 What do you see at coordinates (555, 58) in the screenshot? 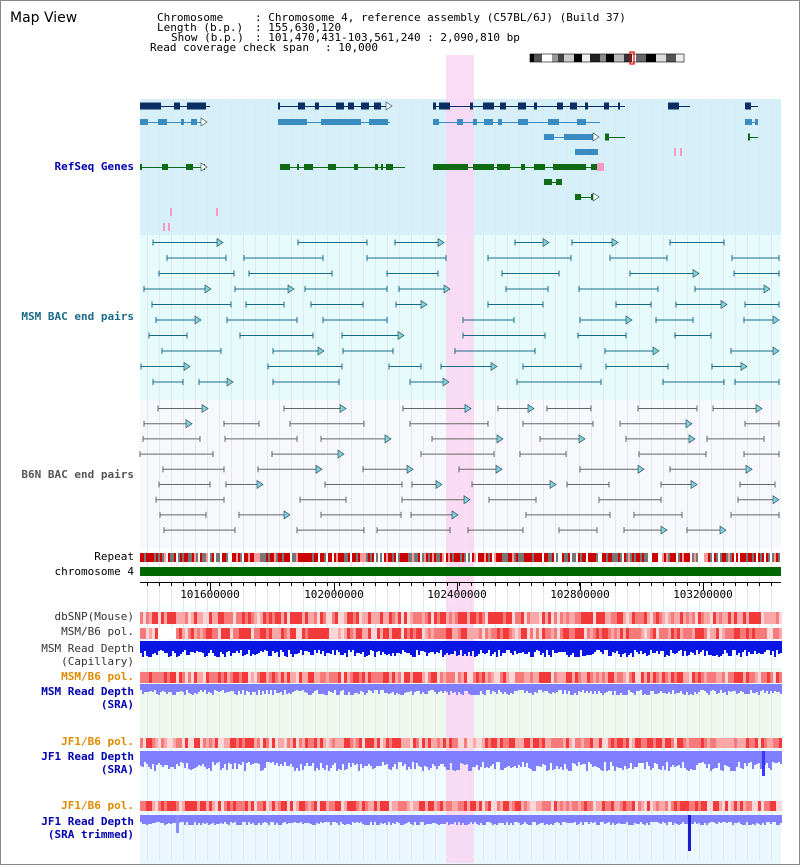
I see `ideogram-band` at bounding box center [555, 58].